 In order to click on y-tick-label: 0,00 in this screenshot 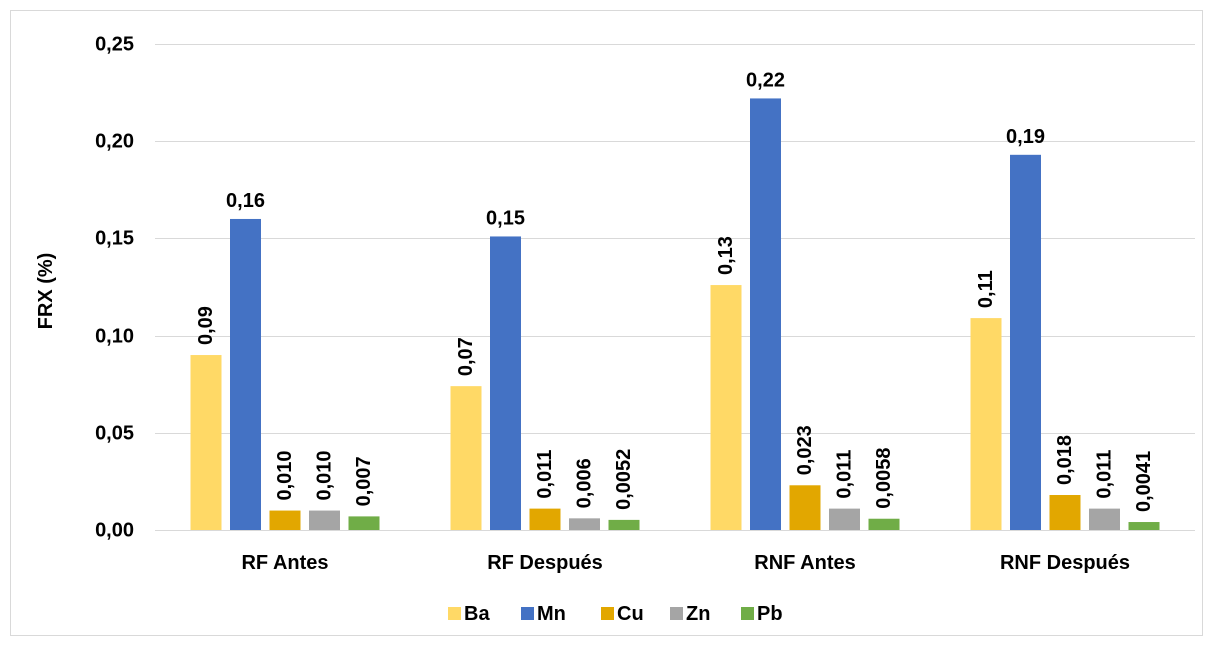, I will do `click(114, 531)`.